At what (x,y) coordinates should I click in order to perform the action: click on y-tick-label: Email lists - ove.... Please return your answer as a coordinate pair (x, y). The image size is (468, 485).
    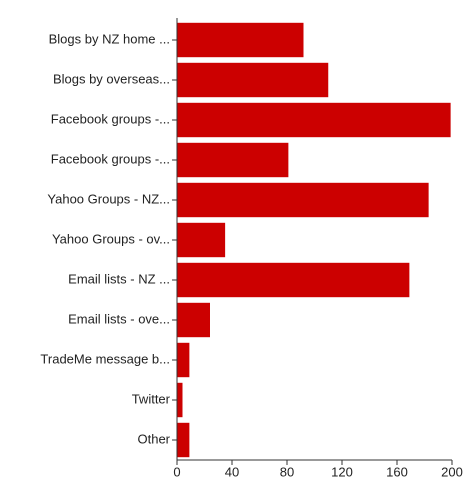
    Looking at the image, I should click on (119, 318).